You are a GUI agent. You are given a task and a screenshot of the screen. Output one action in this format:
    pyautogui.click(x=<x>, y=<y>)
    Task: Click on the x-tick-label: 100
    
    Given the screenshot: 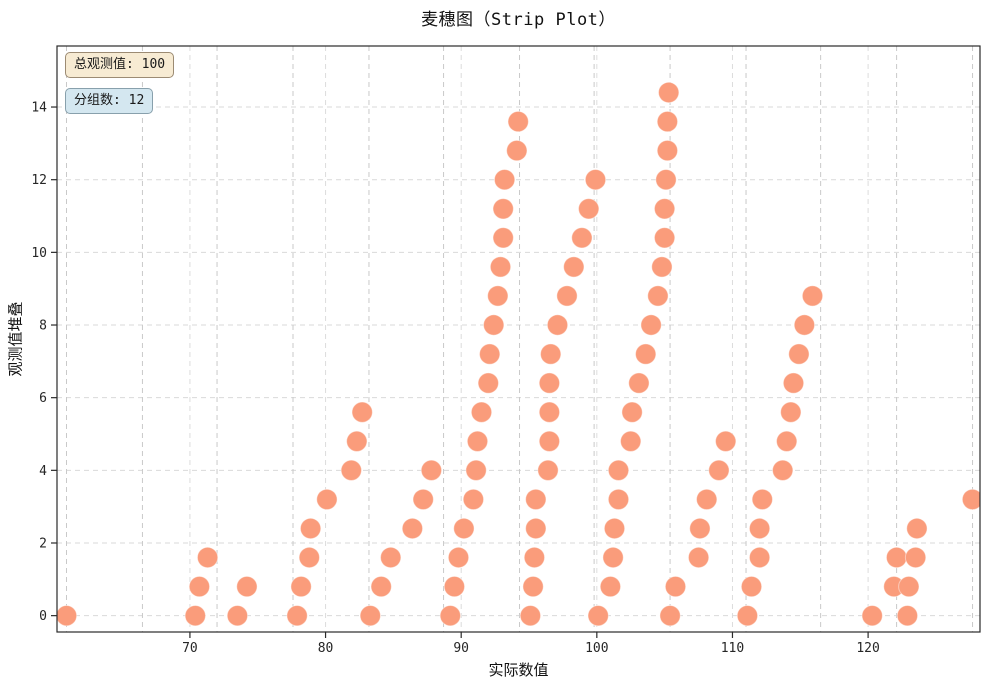 What is the action you would take?
    pyautogui.click(x=596, y=648)
    